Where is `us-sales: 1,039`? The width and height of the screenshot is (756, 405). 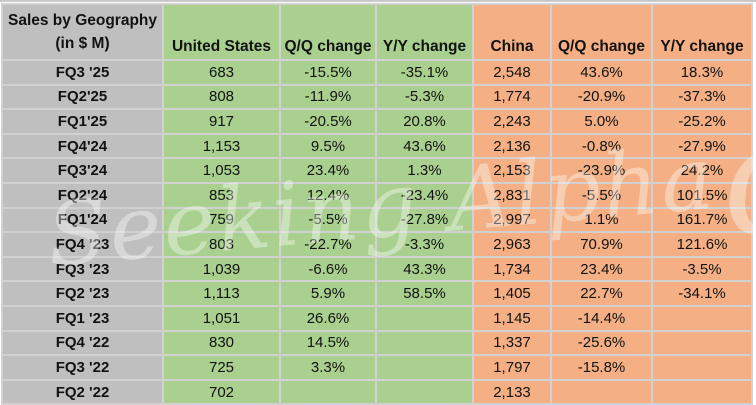
us-sales: 1,039 is located at coordinates (221, 269).